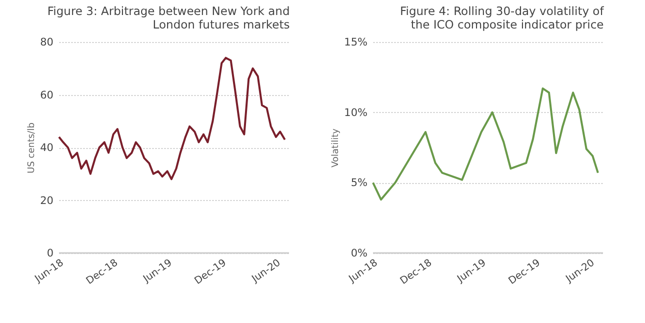 This screenshot has height=323, width=645. I want to click on y-tick-label: 20, so click(47, 200).